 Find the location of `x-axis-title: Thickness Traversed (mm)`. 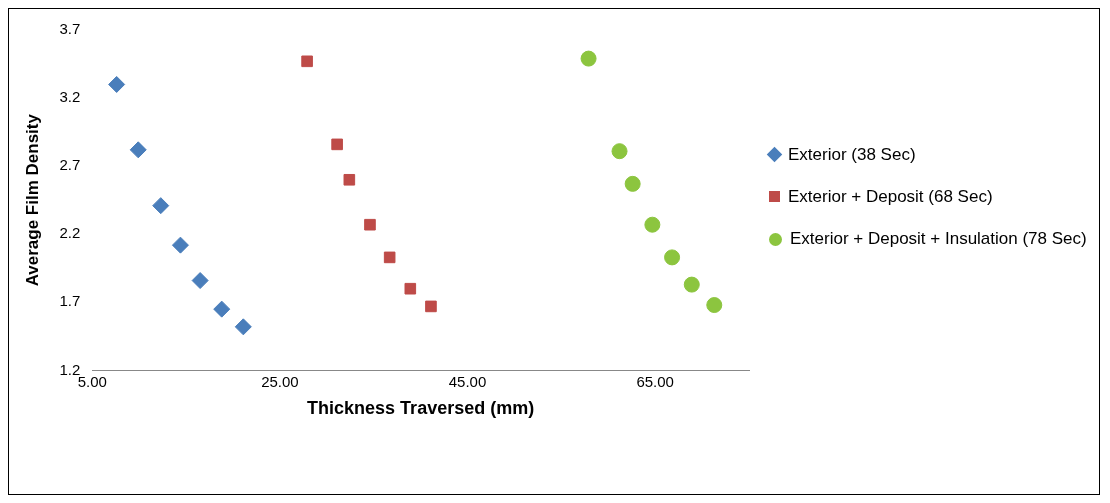

x-axis-title: Thickness Traversed (mm) is located at coordinates (421, 408).